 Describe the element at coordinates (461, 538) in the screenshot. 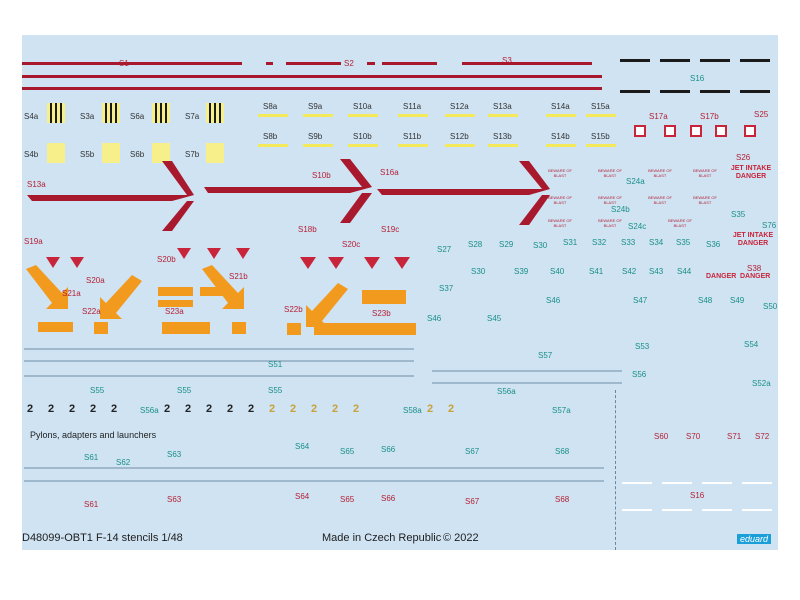

I see `copyright-text: © 2022` at that location.